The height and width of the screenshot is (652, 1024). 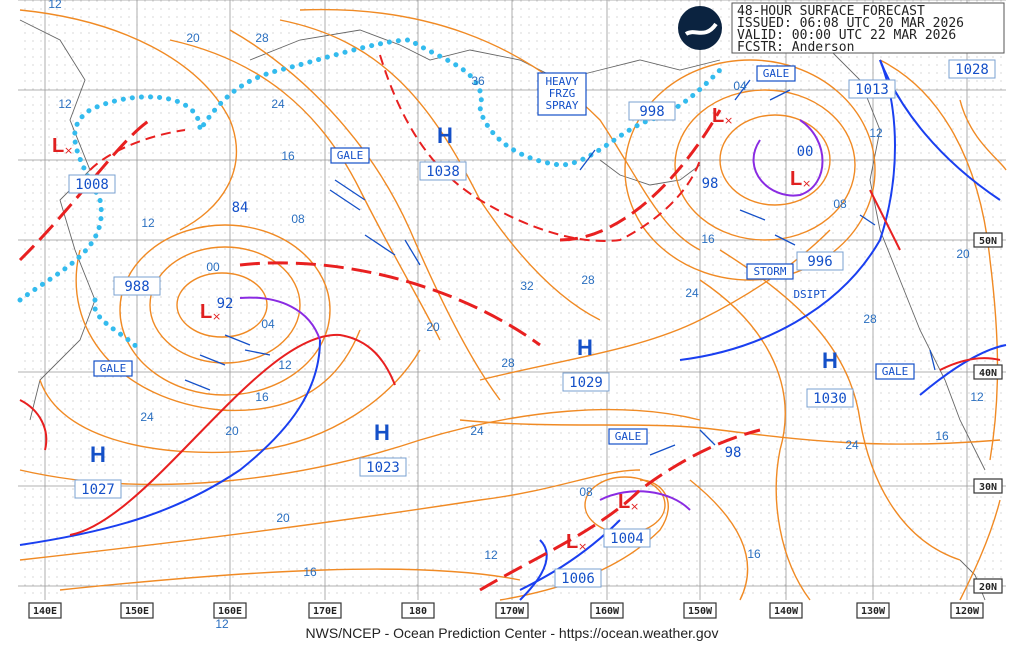 I want to click on high-pressure-value-value: 1027, so click(x=98, y=490).